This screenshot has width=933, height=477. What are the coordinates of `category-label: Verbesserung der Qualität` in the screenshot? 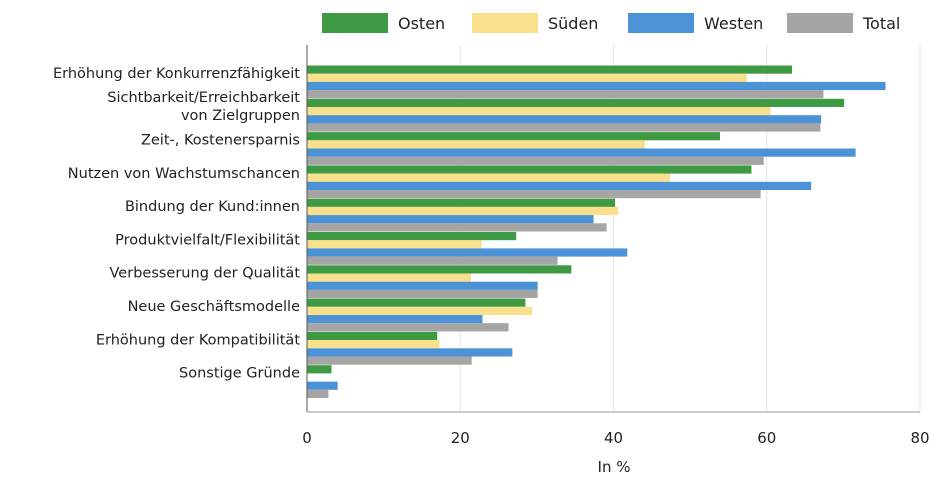 It's located at (205, 274).